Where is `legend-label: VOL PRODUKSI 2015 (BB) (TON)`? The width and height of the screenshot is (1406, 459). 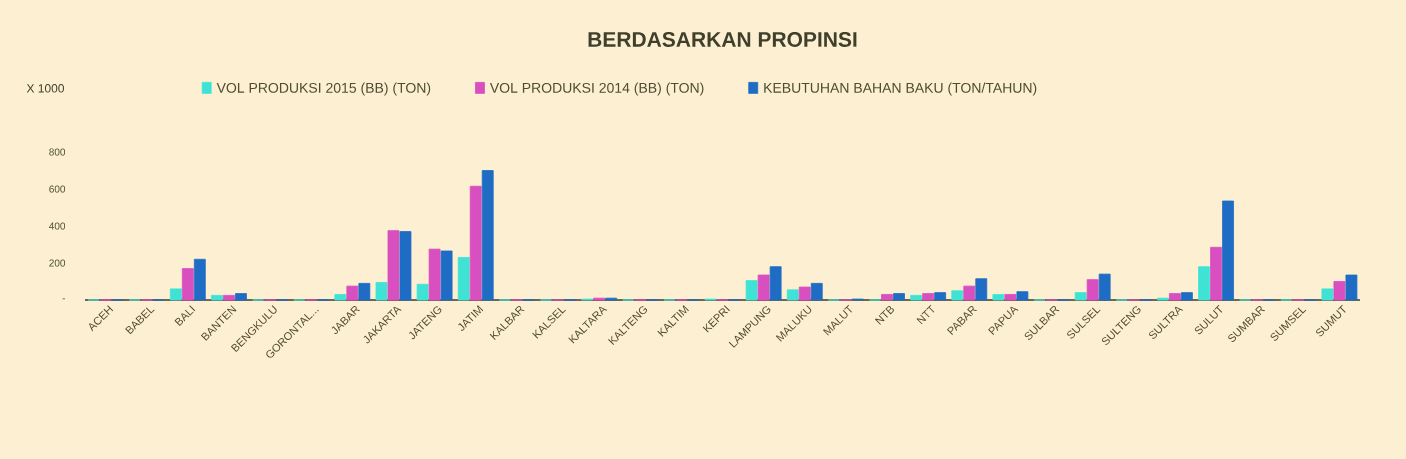 legend-label: VOL PRODUKSI 2015 (BB) (TON) is located at coordinates (323, 89).